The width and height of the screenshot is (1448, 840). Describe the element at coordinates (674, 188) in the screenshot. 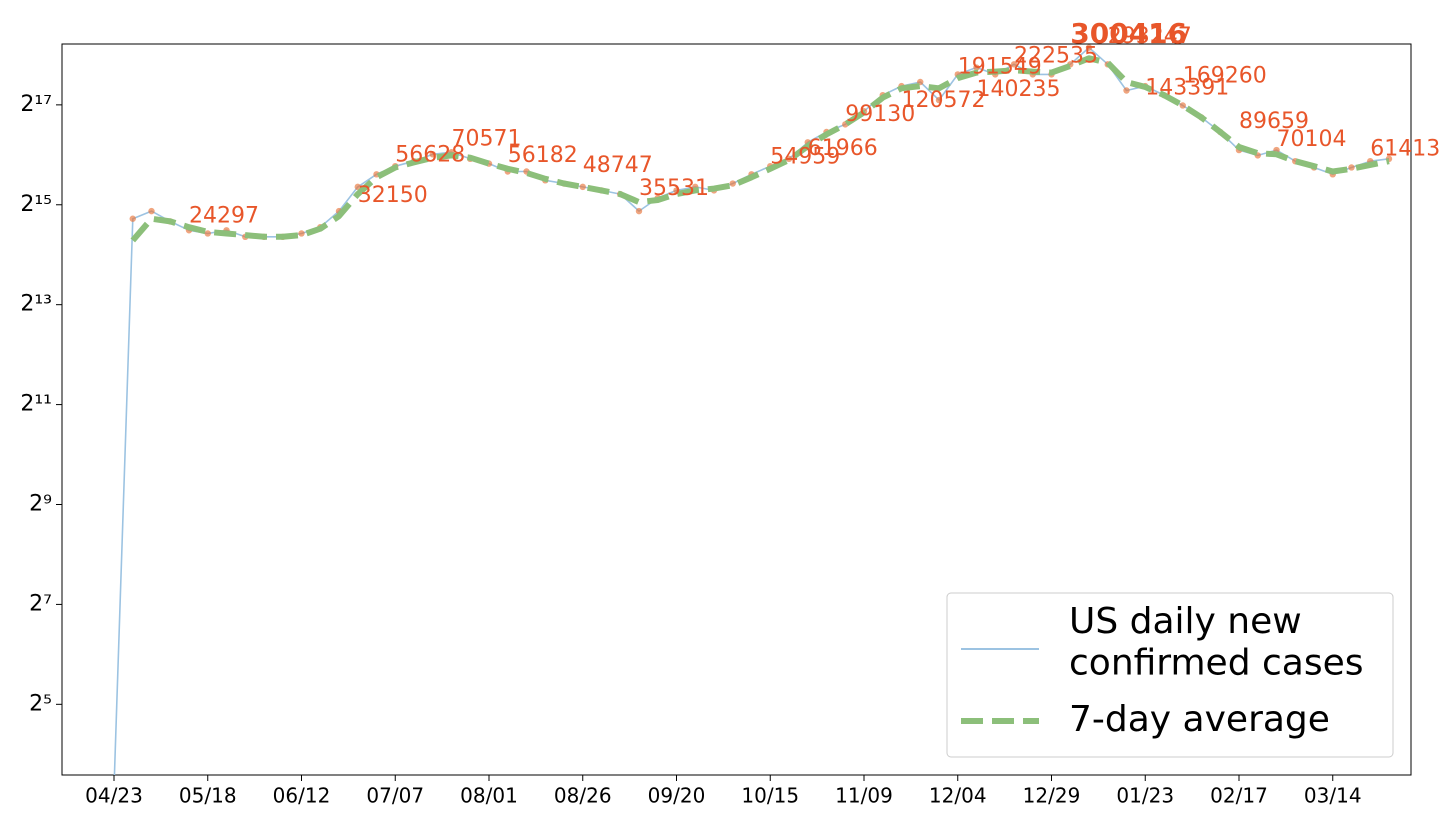

I see `annotation: 35531` at that location.